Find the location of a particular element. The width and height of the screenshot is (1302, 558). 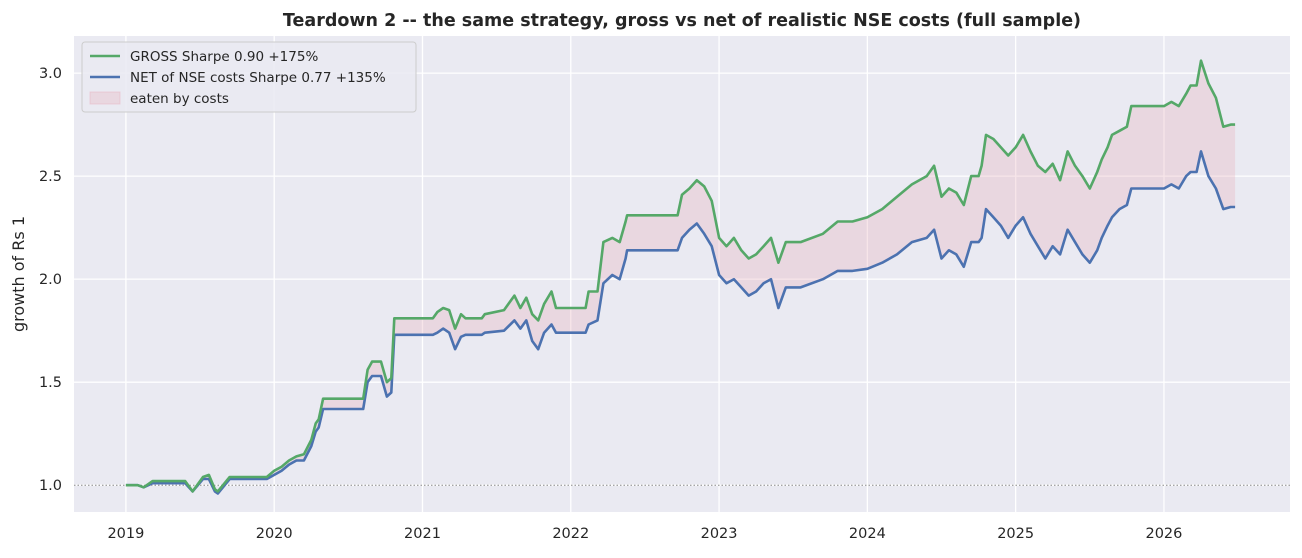

x-tick-label: 2019 is located at coordinates (125, 534).